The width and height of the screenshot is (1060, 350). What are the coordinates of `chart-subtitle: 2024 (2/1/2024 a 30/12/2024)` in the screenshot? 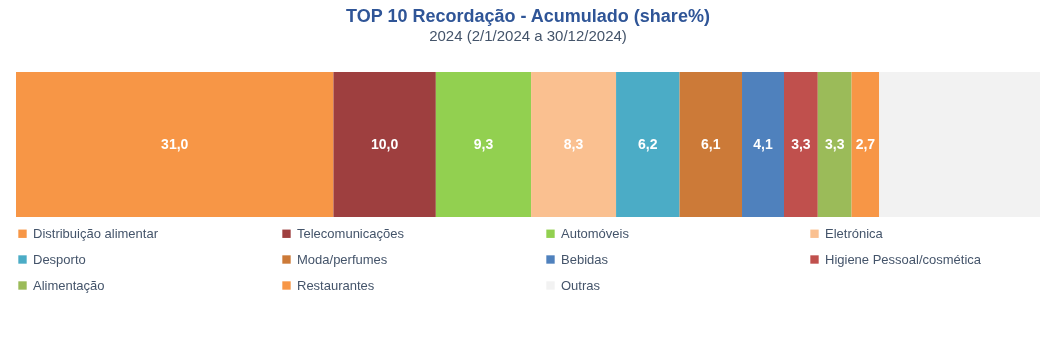 It's located at (528, 35).